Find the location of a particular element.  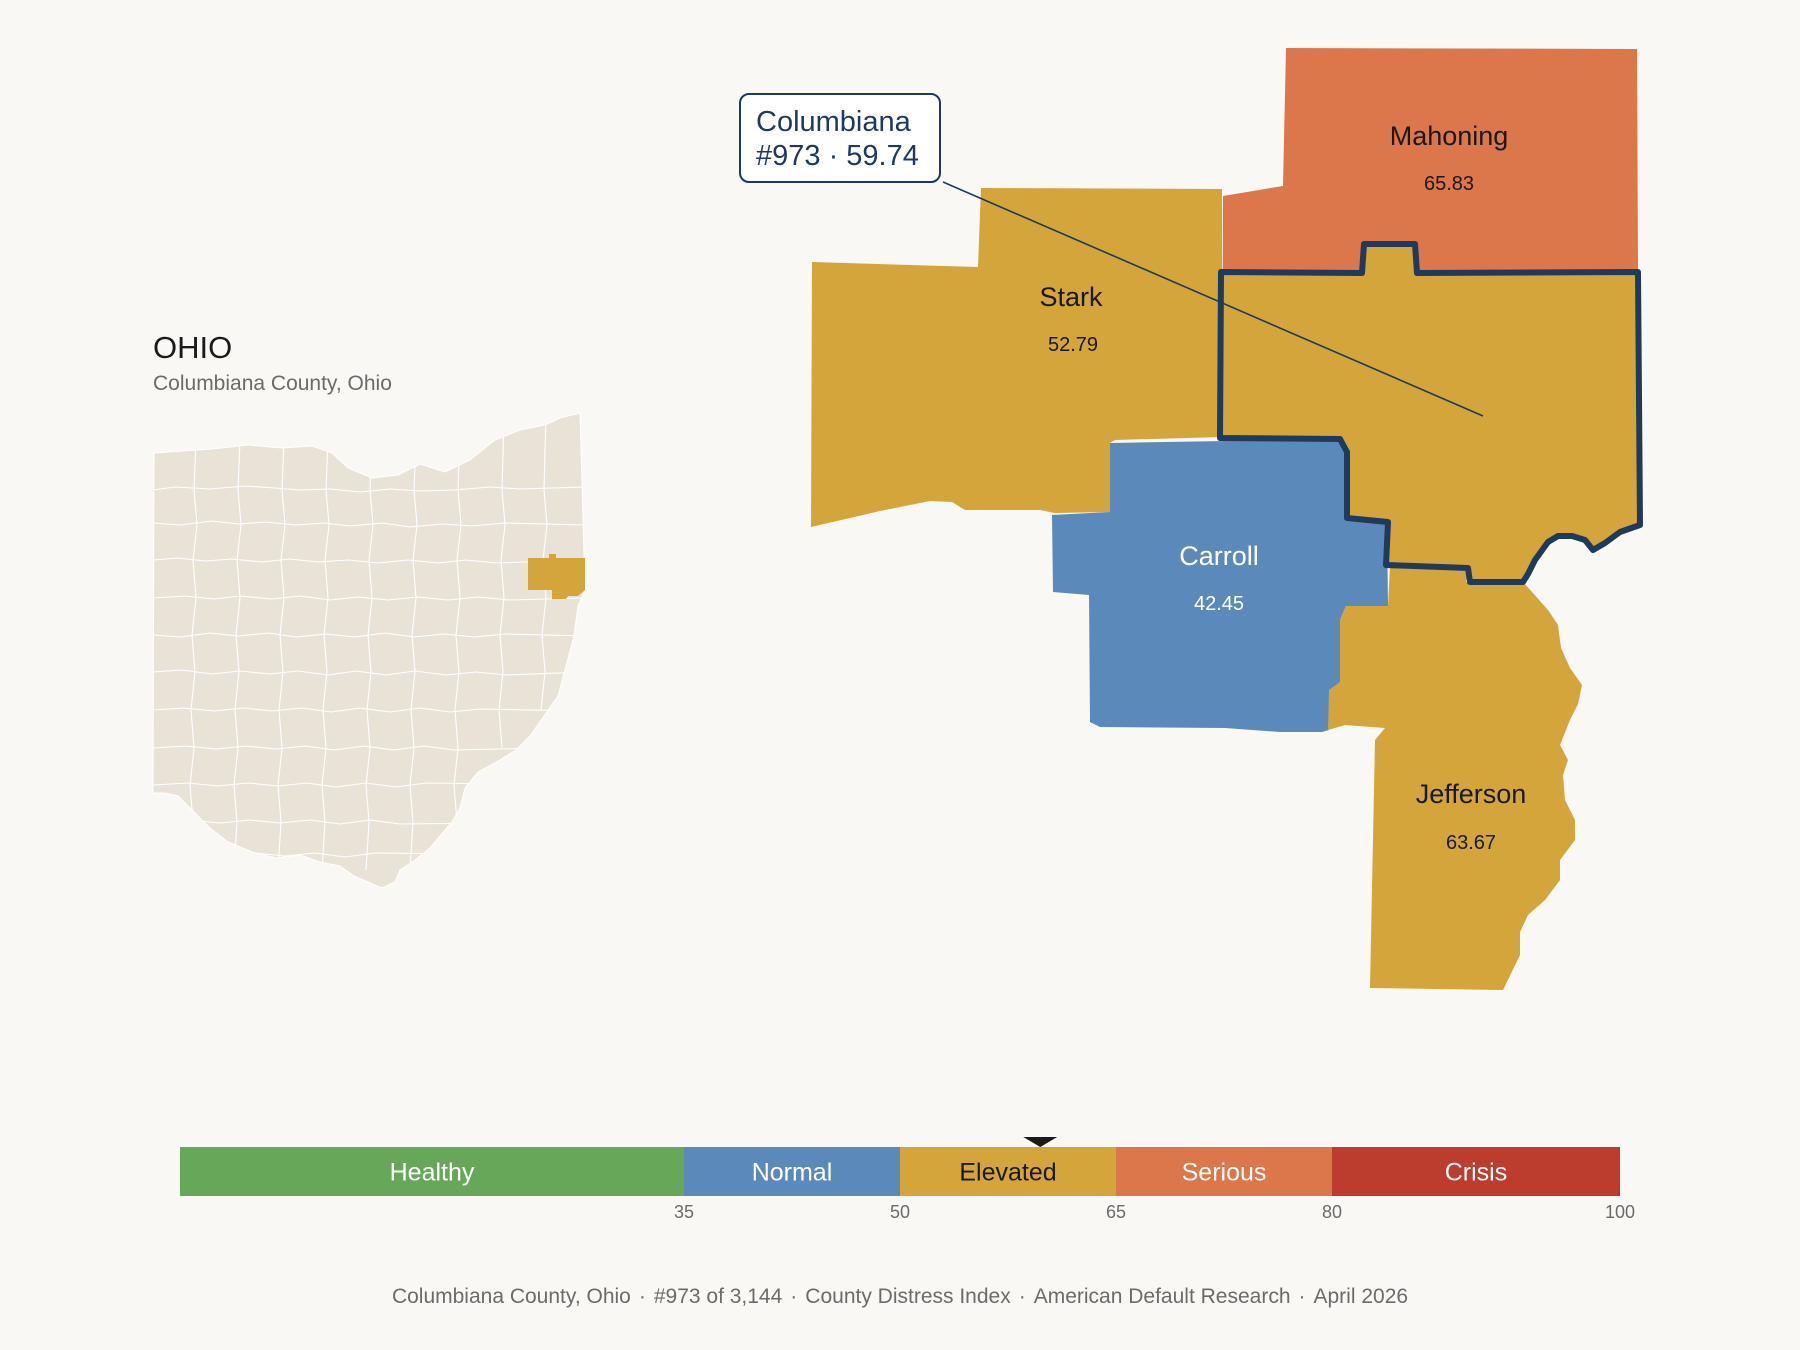

scale-label-crisis: Crisis is located at coordinates (1476, 1173).